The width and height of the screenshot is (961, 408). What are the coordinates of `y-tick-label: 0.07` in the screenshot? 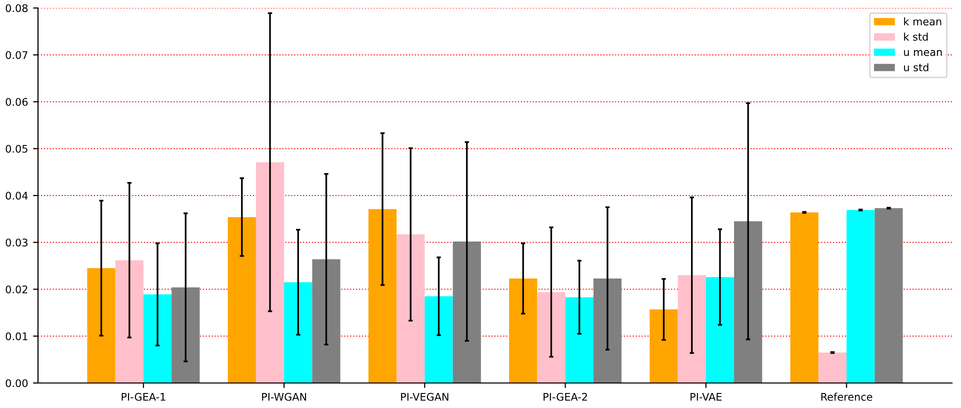 It's located at (17, 55).